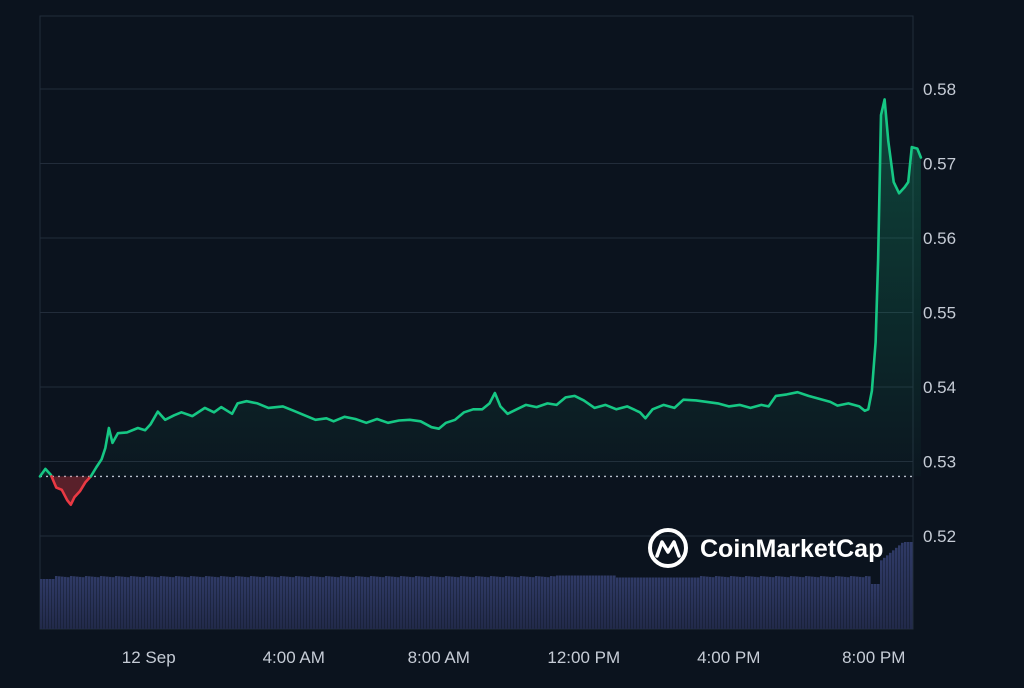  I want to click on y-tick-label-4: 0.56, so click(939, 238).